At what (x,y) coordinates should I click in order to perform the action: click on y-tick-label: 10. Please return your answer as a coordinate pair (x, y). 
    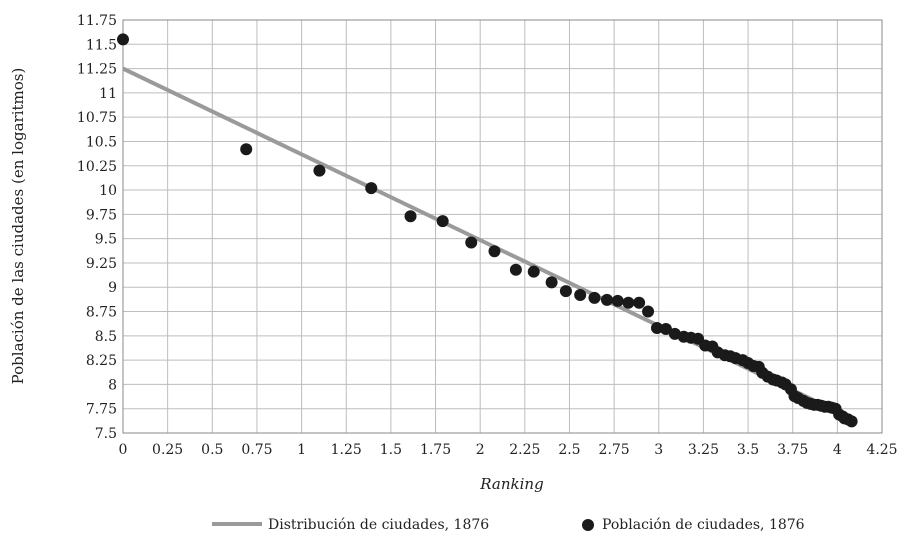
    Looking at the image, I should click on (108, 191).